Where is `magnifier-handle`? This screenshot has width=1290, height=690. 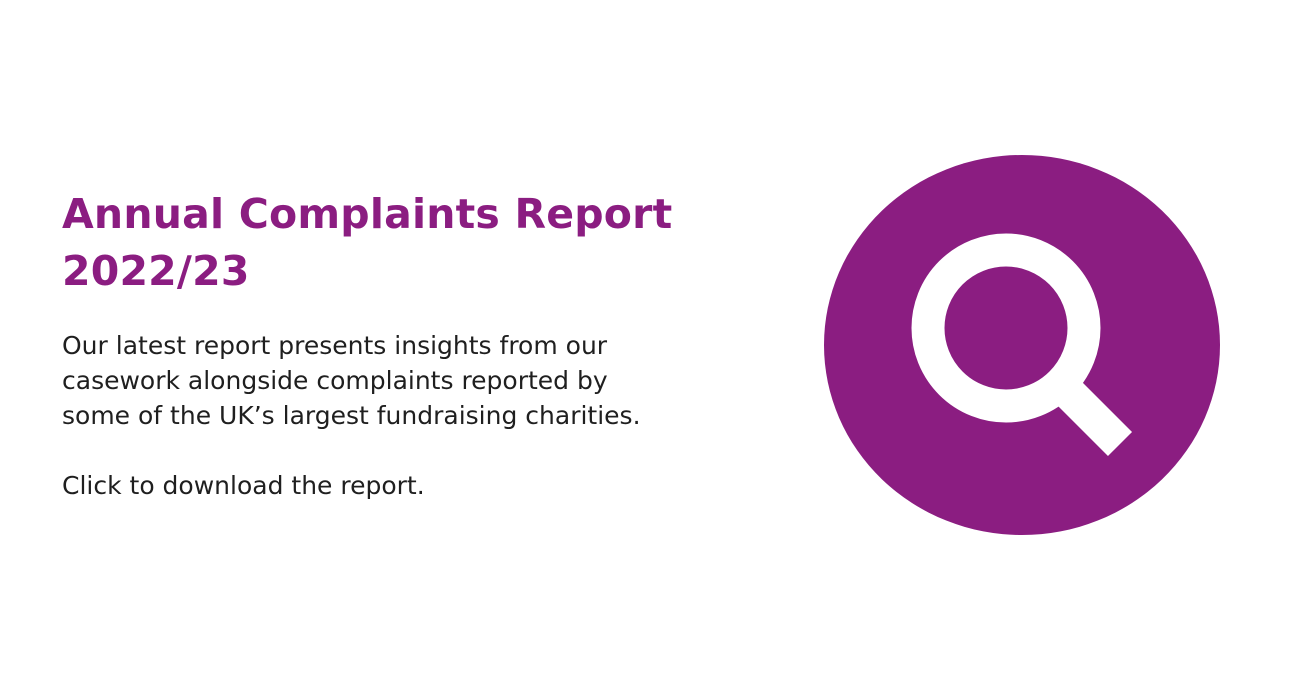 magnifier-handle is located at coordinates (1094, 418).